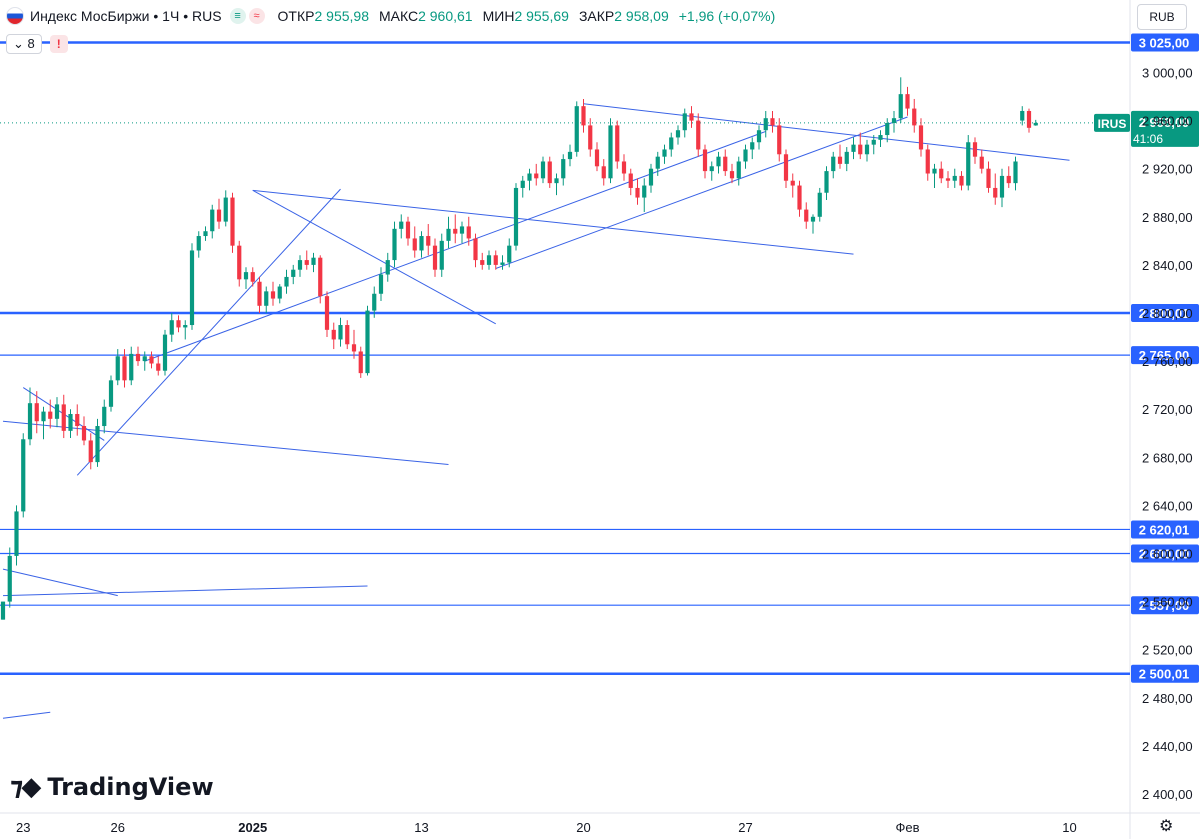  I want to click on x-tick-label: 27, so click(745, 827).